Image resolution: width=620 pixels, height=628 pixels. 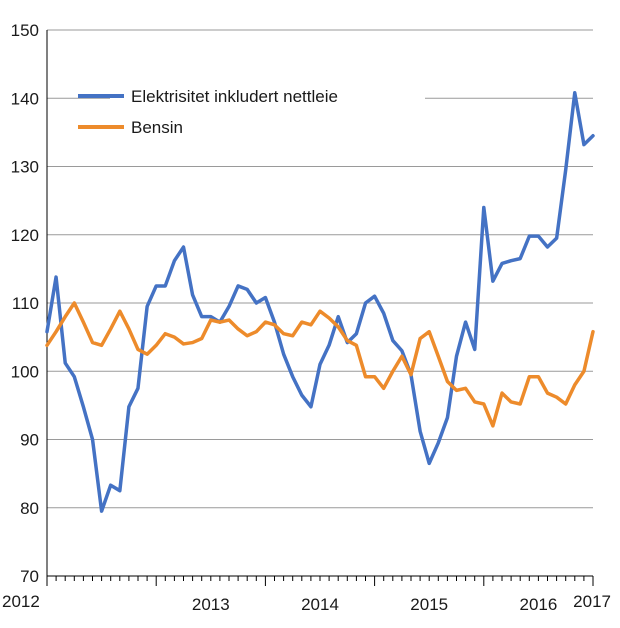 What do you see at coordinates (429, 604) in the screenshot?
I see `x-tick-label: 2015` at bounding box center [429, 604].